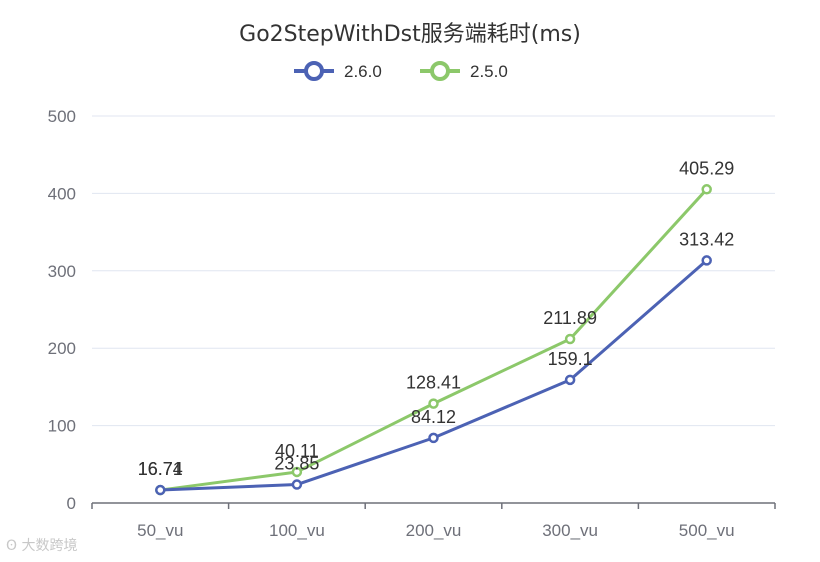 This screenshot has height=562, width=820. What do you see at coordinates (297, 530) in the screenshot?
I see `x-tick-label: 100_vu` at bounding box center [297, 530].